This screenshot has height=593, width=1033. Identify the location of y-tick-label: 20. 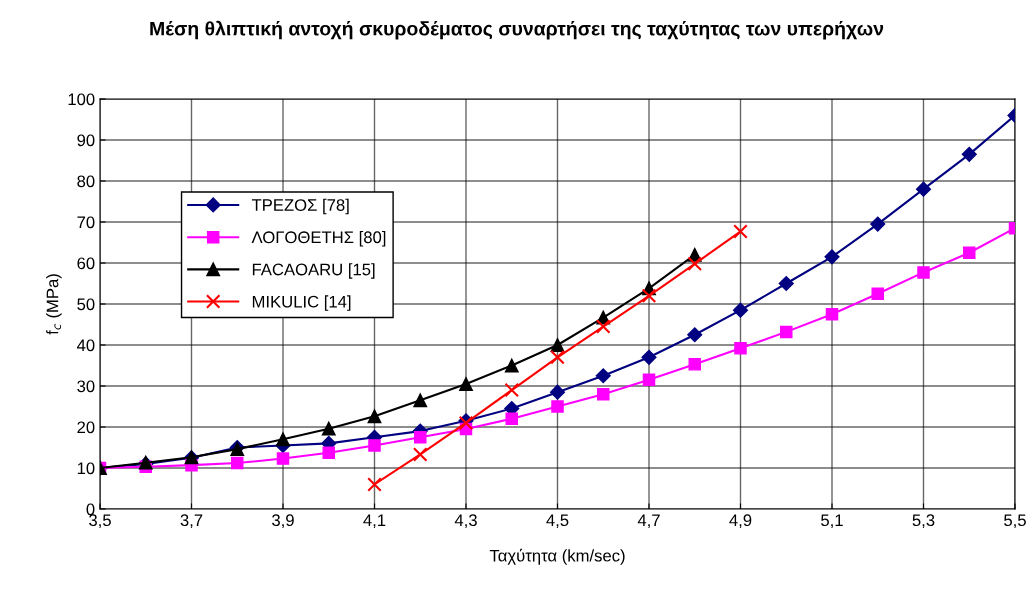
(86, 427).